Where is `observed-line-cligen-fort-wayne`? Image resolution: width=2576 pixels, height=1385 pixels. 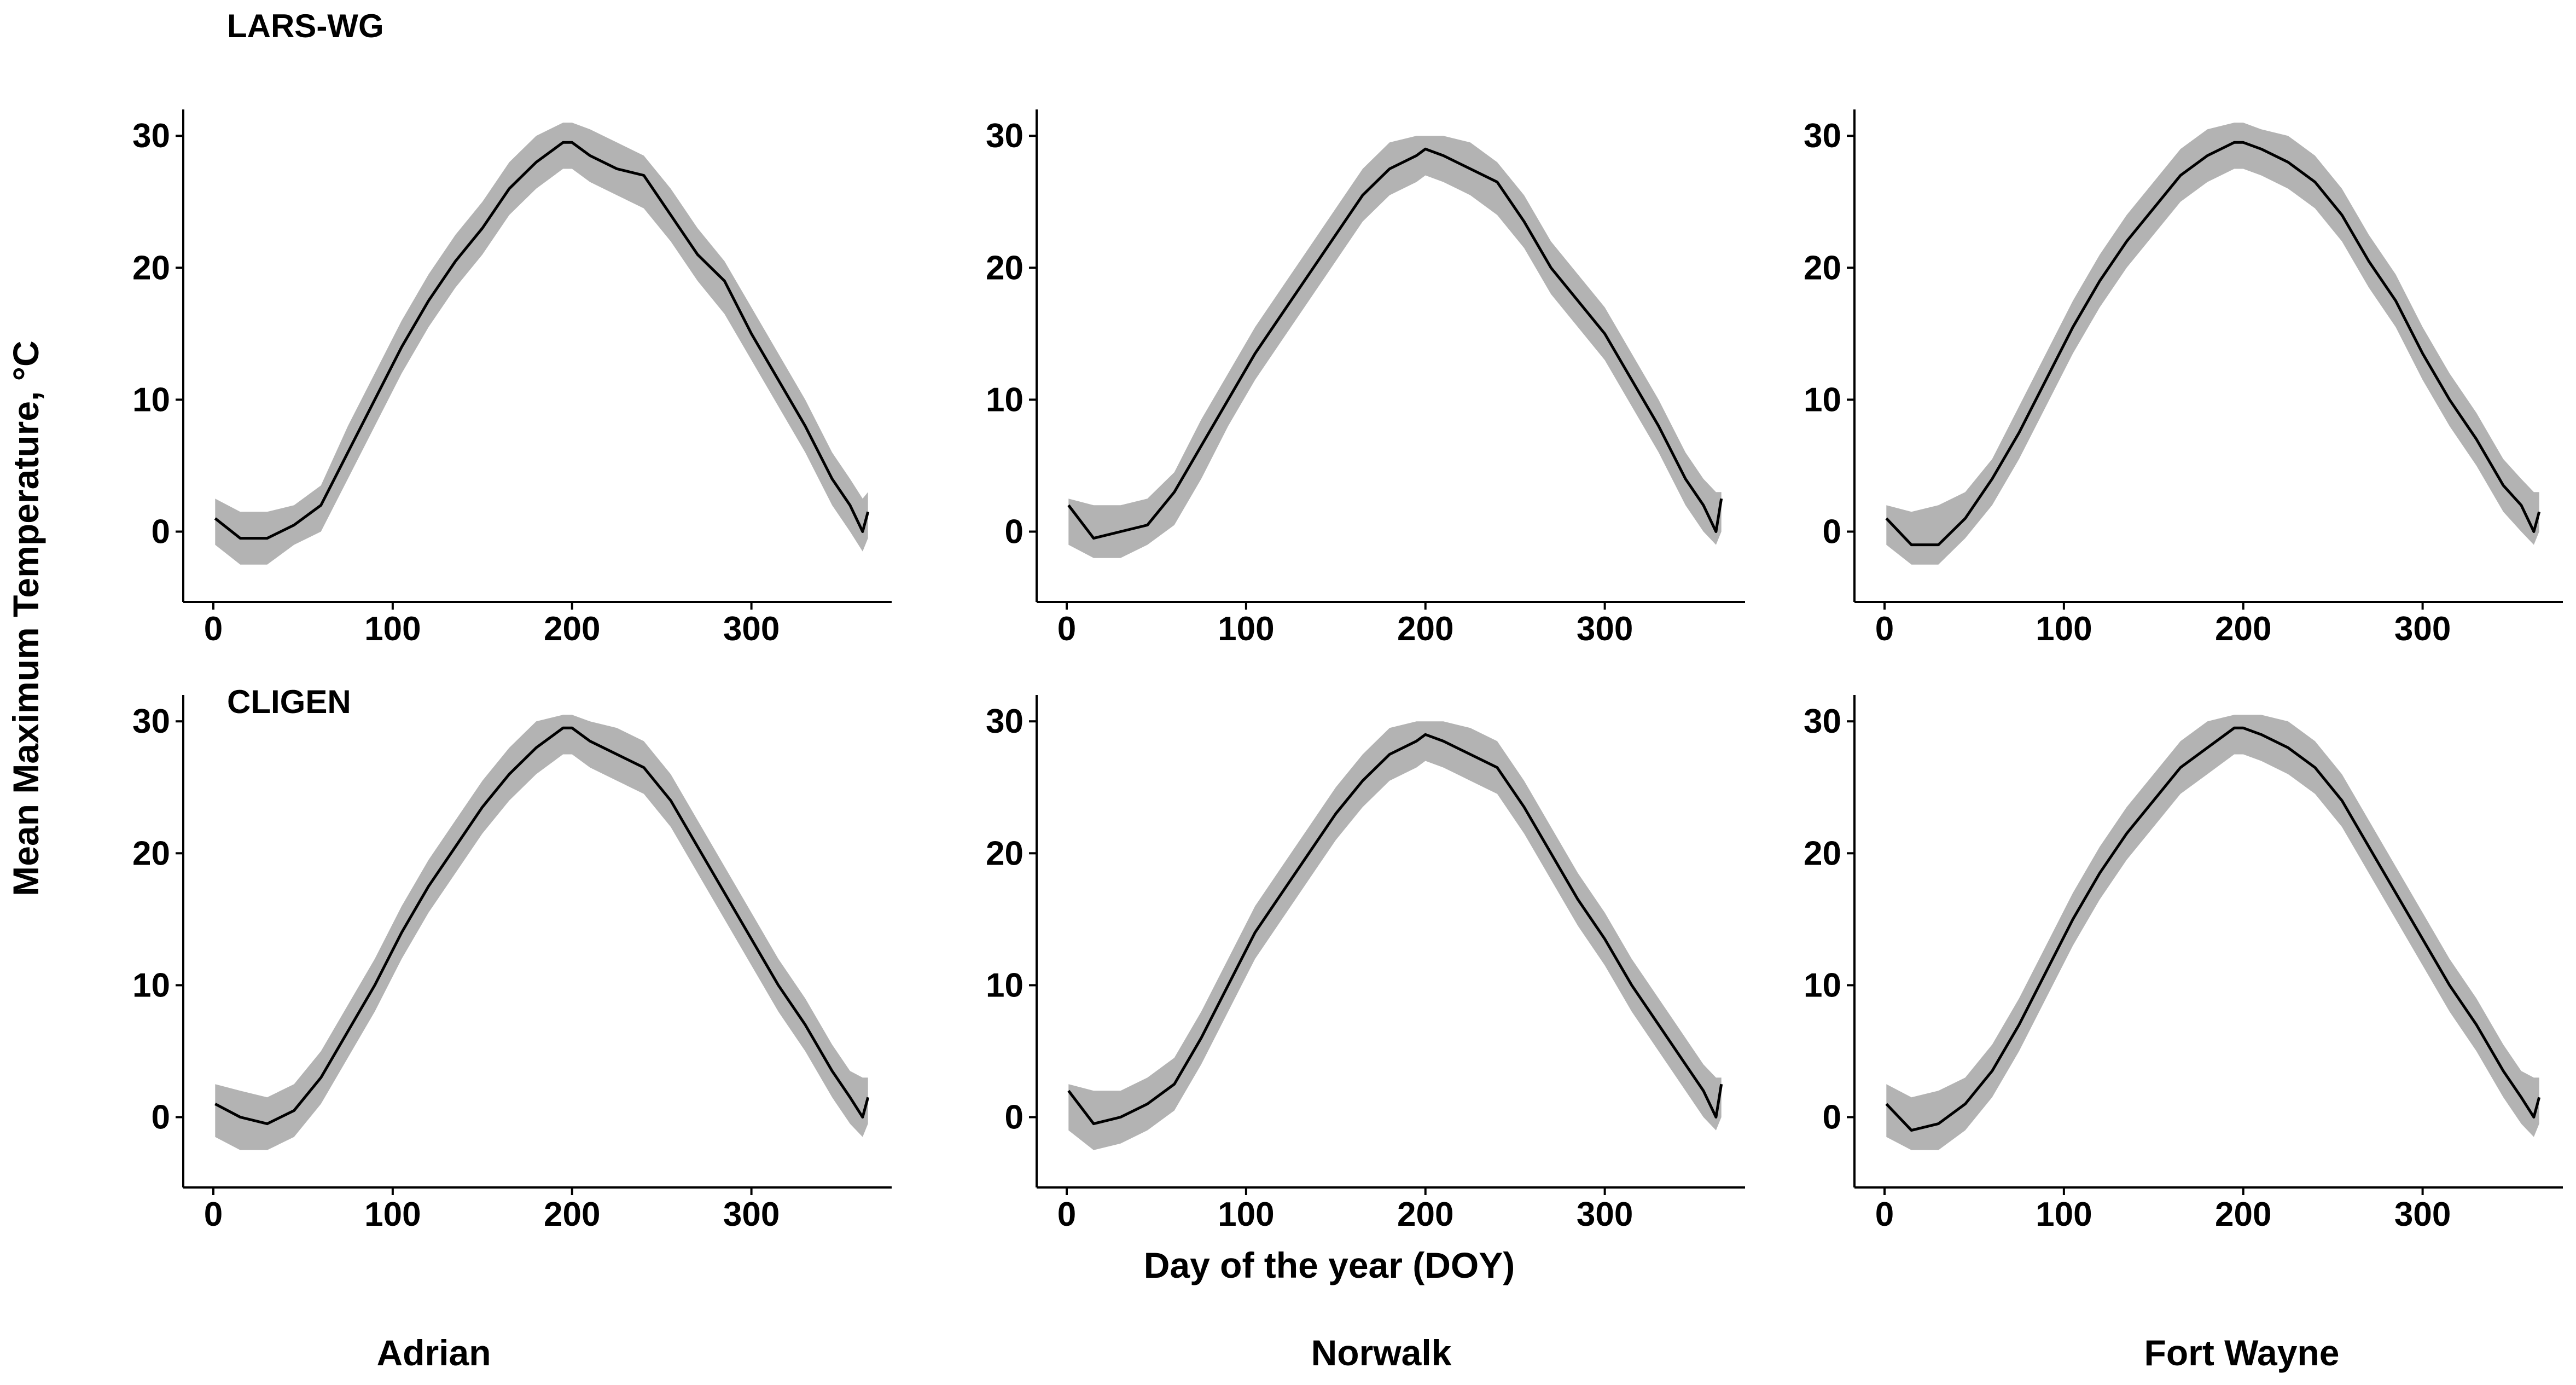
observed-line-cligen-fort-wayne is located at coordinates (2213, 929).